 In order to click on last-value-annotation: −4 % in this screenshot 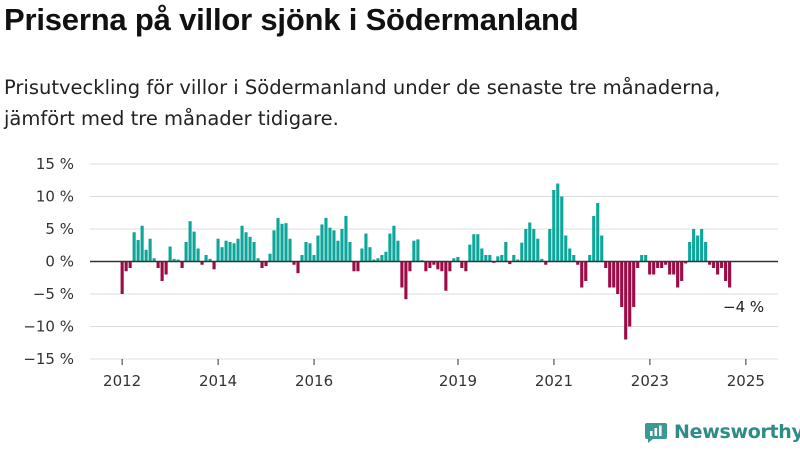, I will do `click(743, 307)`.